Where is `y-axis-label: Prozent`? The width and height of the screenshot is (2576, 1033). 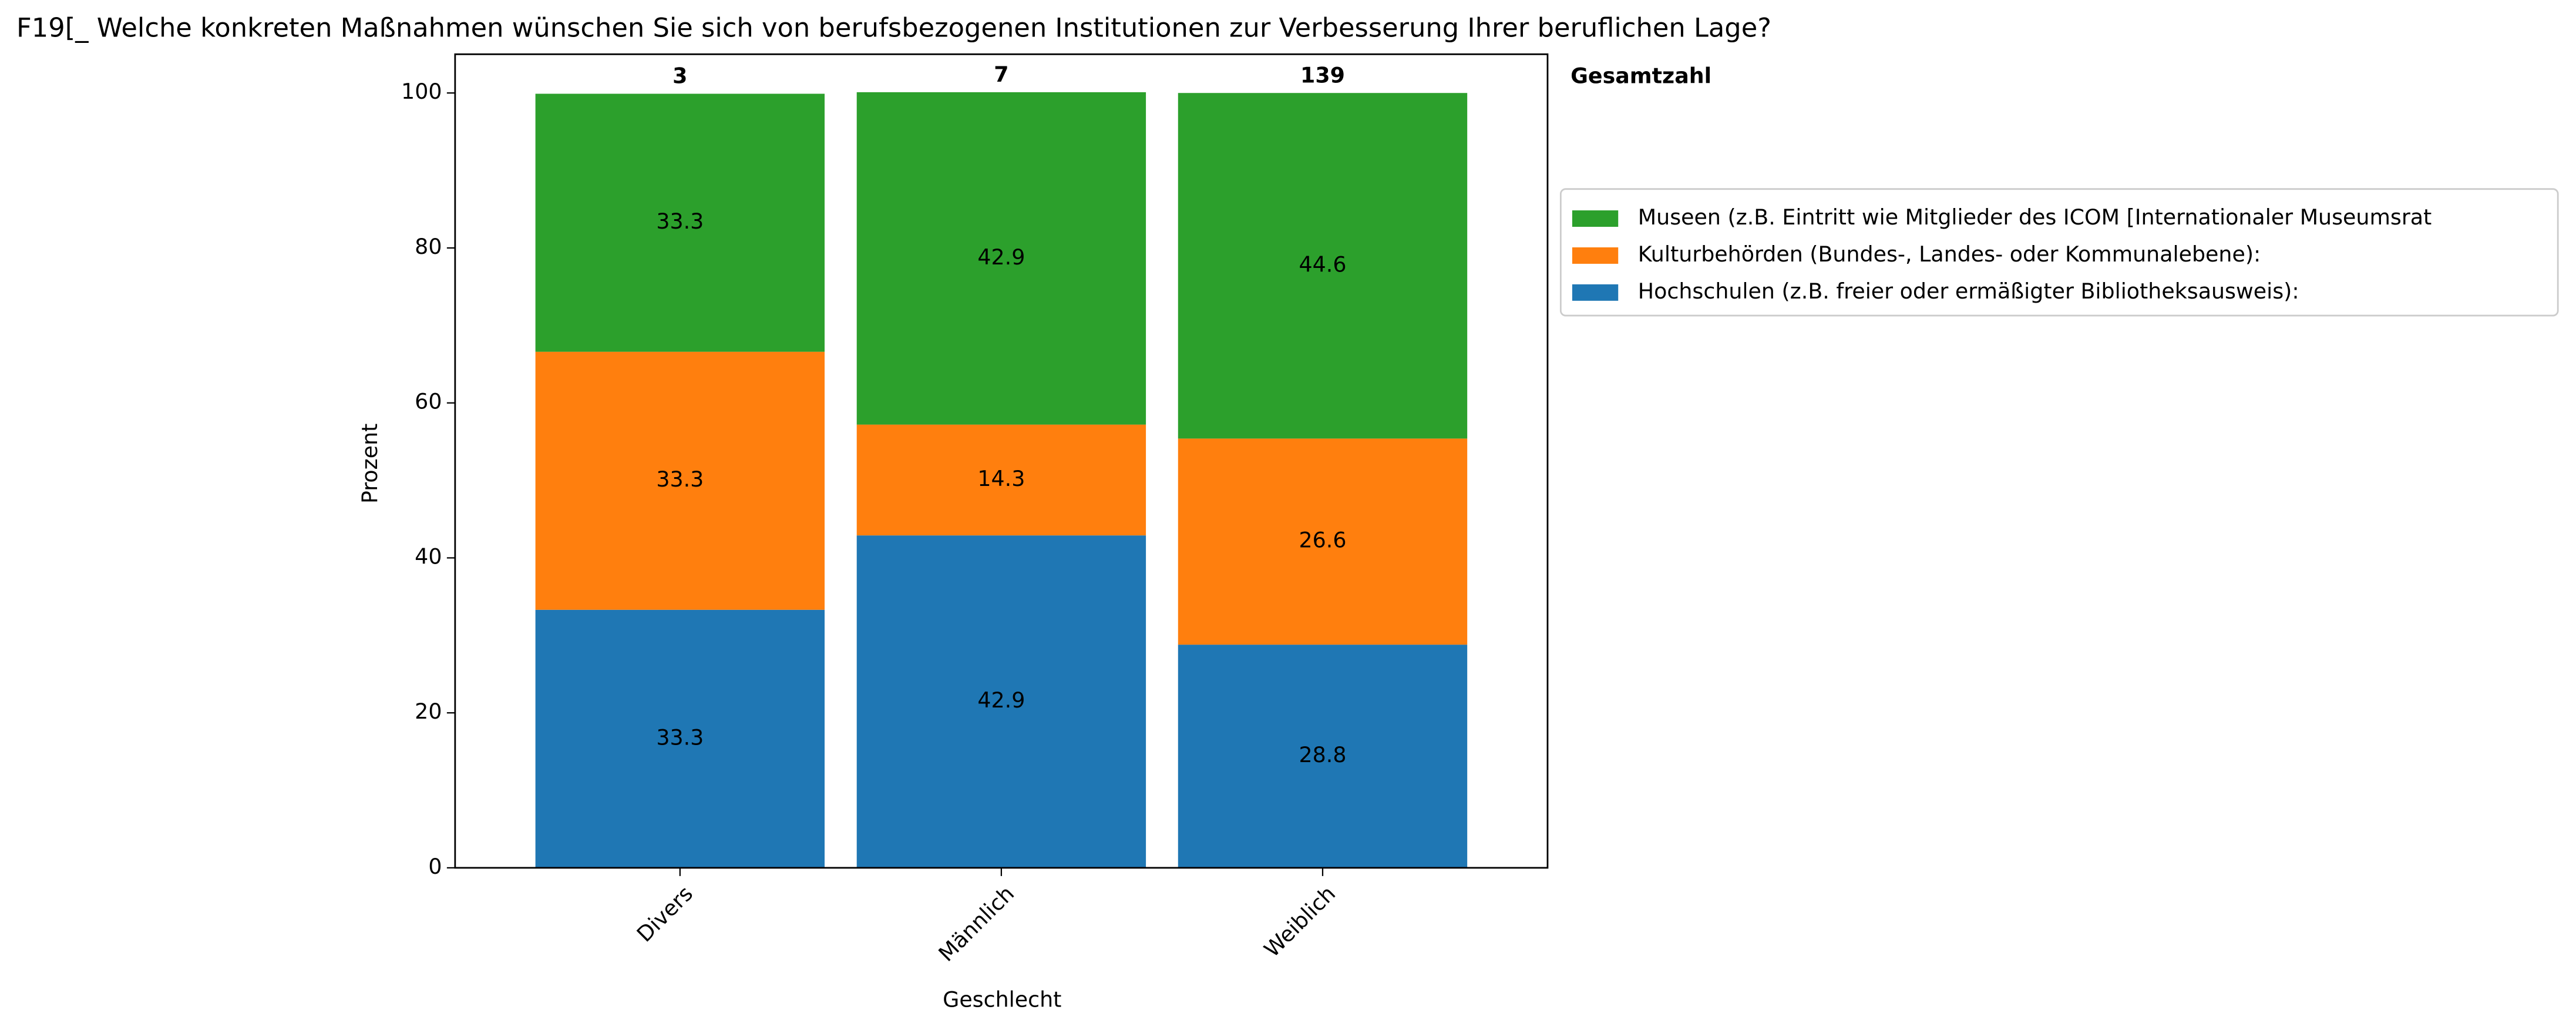
y-axis-label: Prozent is located at coordinates (370, 464).